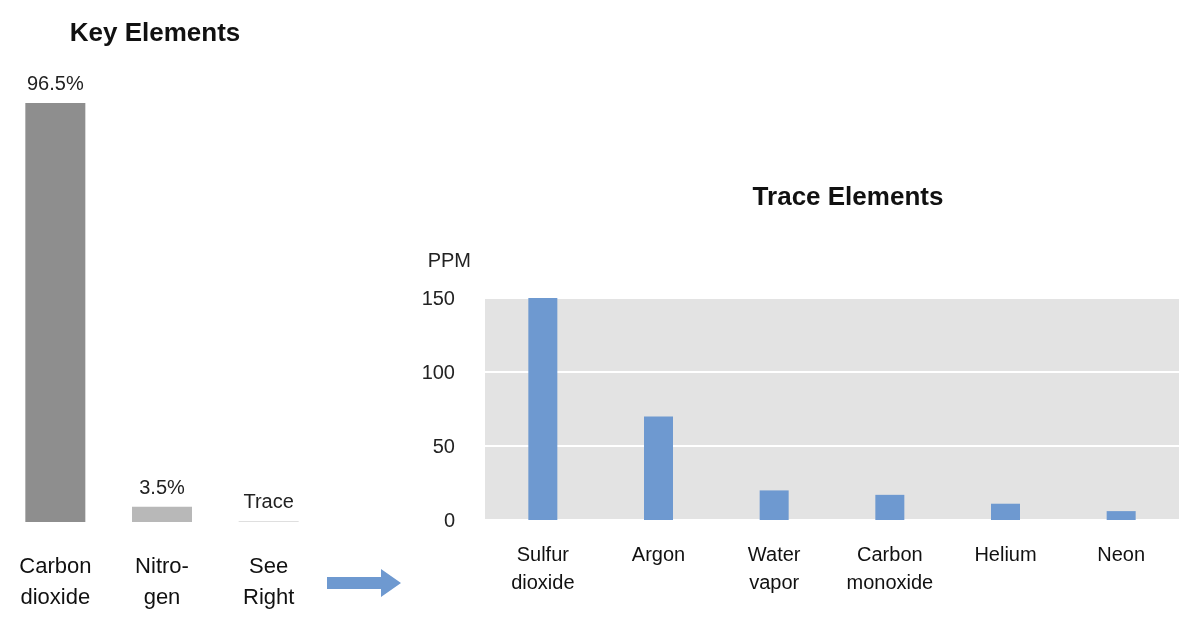 Image resolution: width=1179 pixels, height=617 pixels. I want to click on x-tick-label: Helium, so click(1005, 554).